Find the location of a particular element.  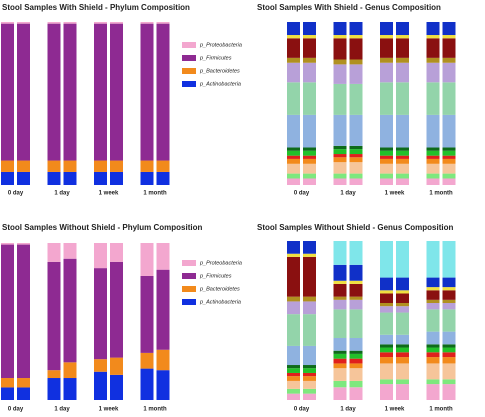

x-tick-label: 1 month is located at coordinates (441, 194).